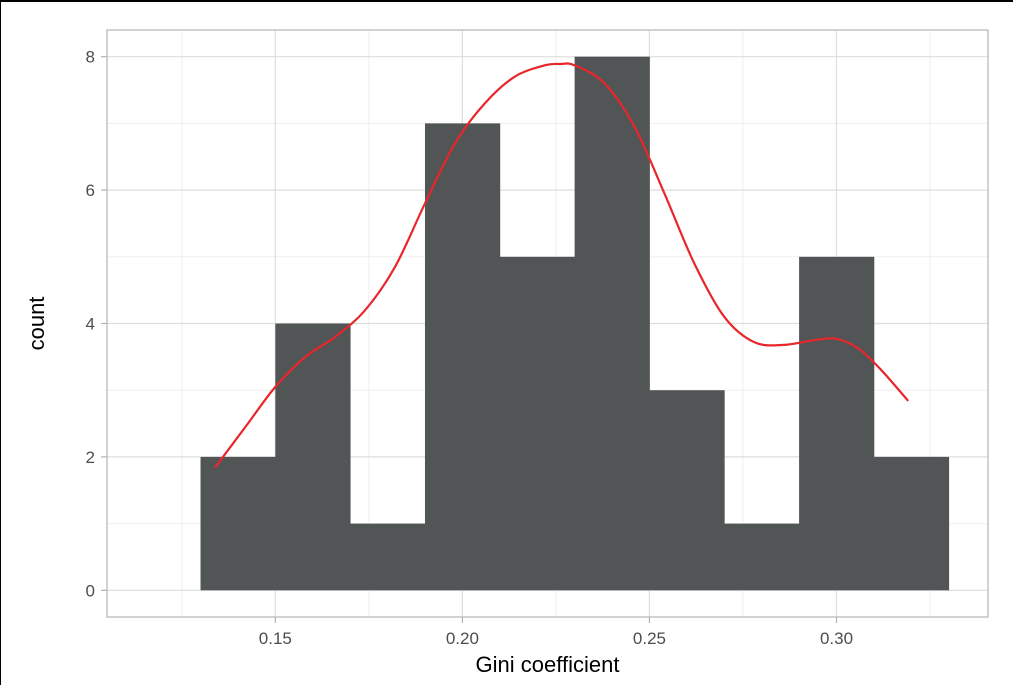  Describe the element at coordinates (836, 638) in the screenshot. I see `x-tick-label: 0.30` at that location.